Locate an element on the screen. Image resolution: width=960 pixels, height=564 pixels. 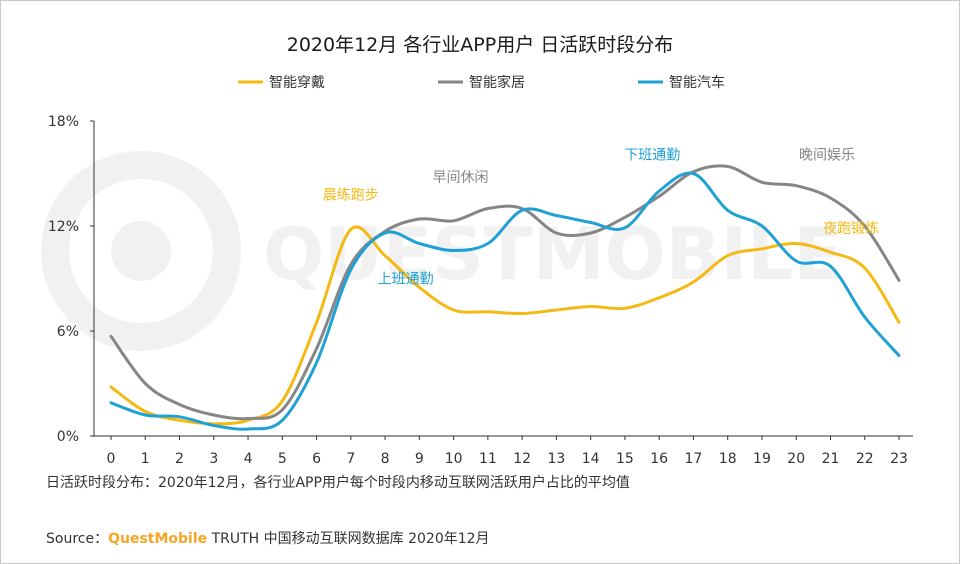
x-tick-label: 9 is located at coordinates (419, 459).